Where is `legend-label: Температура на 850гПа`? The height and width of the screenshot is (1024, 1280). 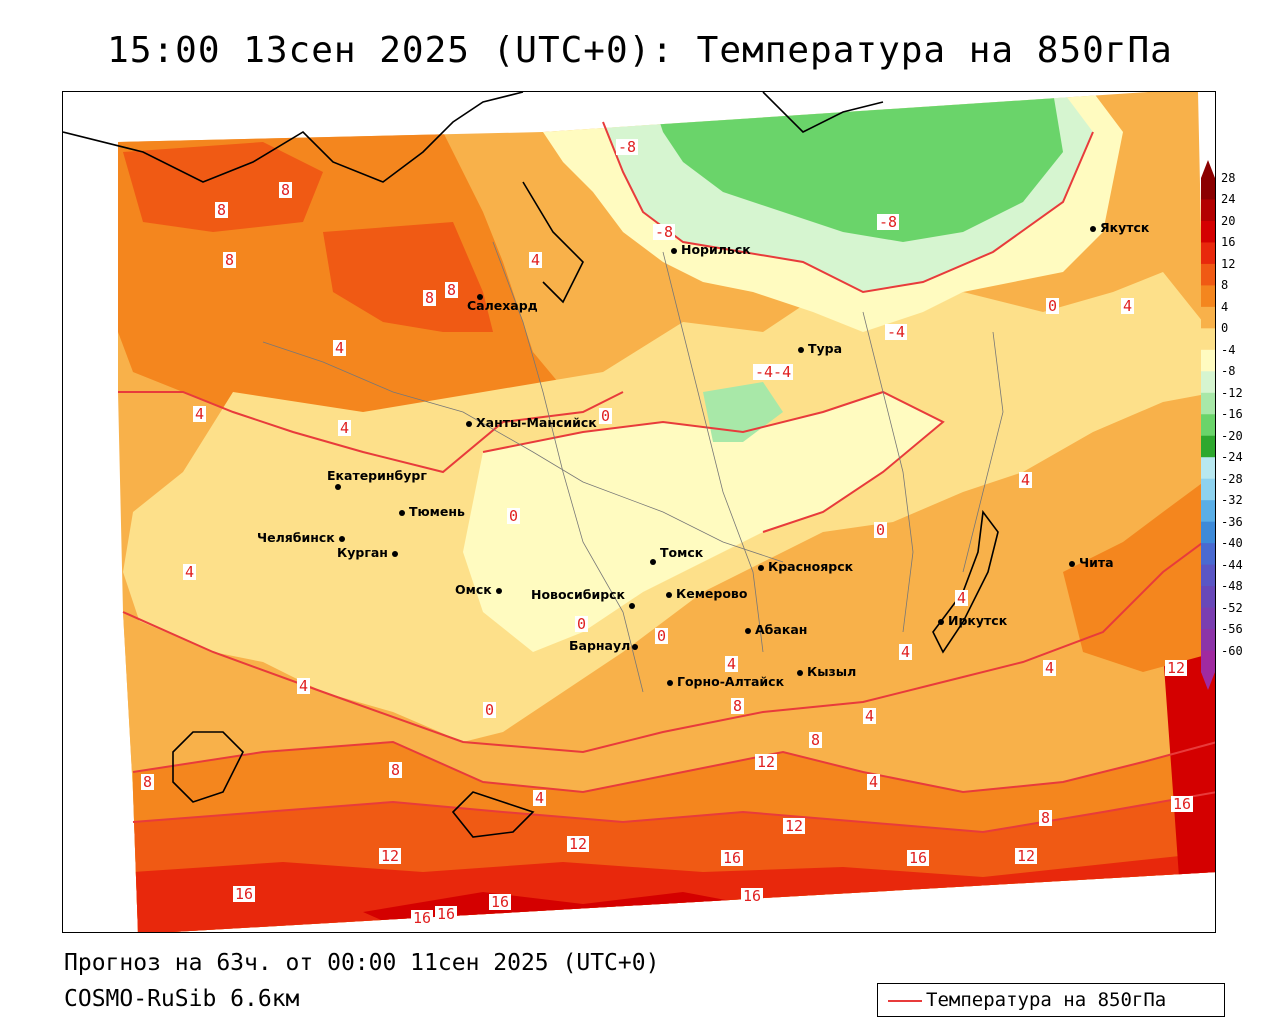 legend-label: Температура на 850гПа is located at coordinates (1046, 1000).